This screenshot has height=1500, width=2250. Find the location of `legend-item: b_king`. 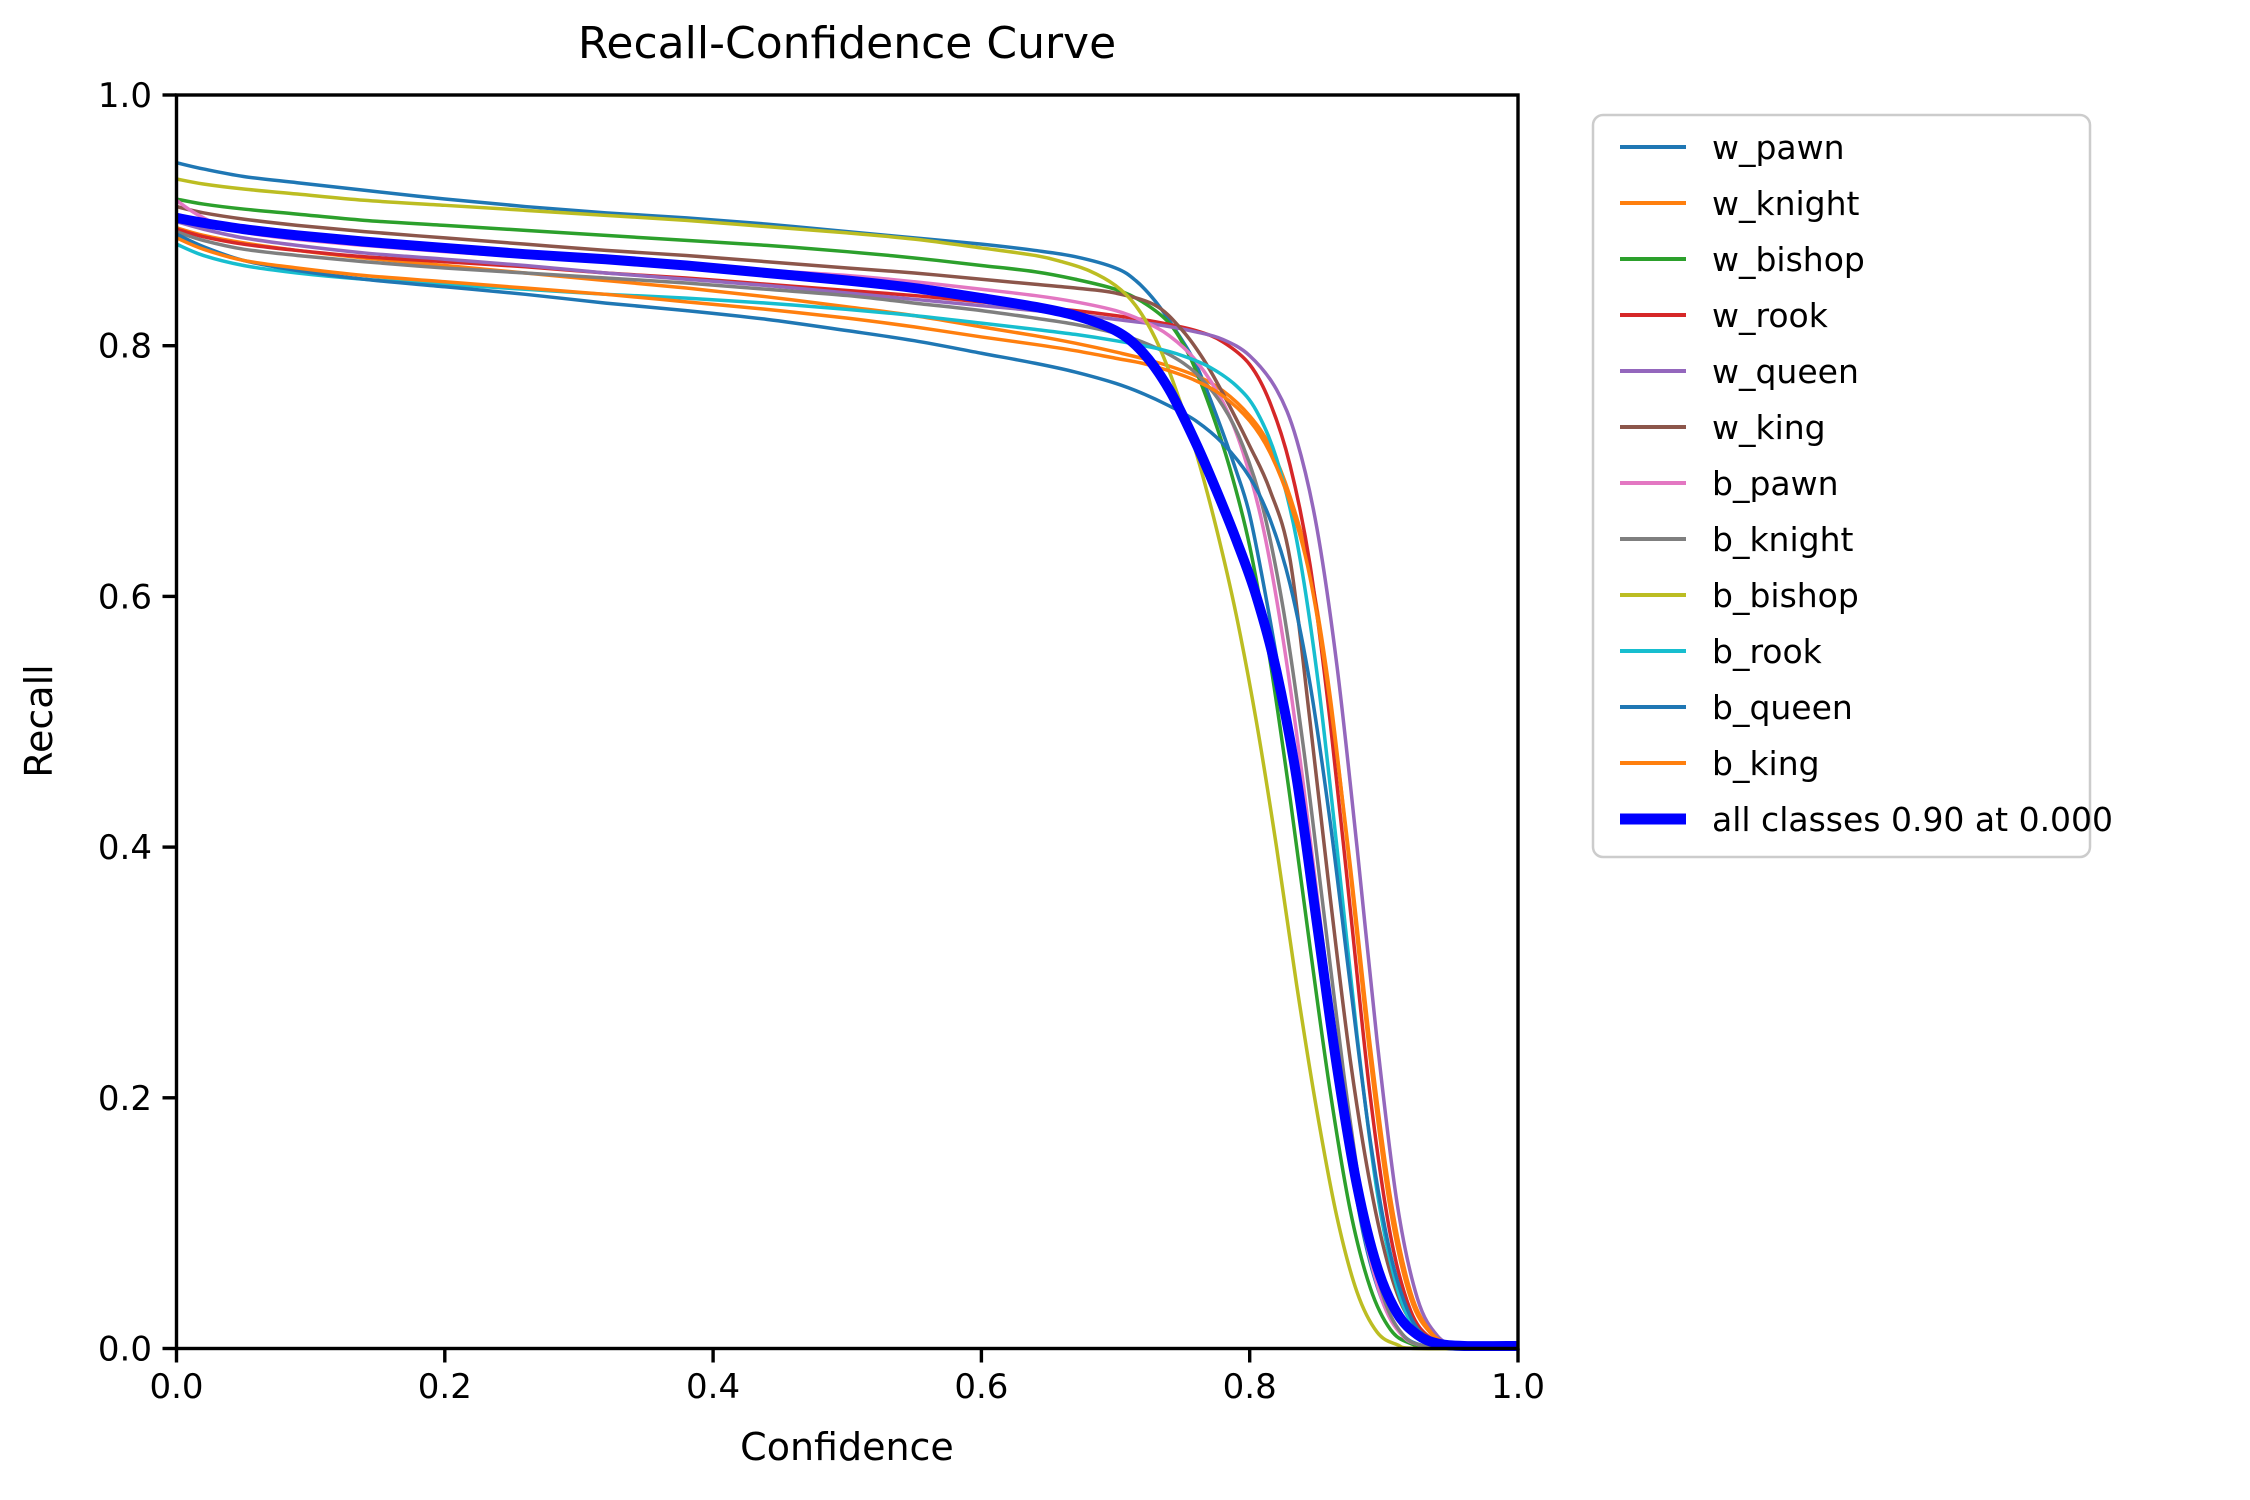

legend-item: b_king is located at coordinates (1720, 763).